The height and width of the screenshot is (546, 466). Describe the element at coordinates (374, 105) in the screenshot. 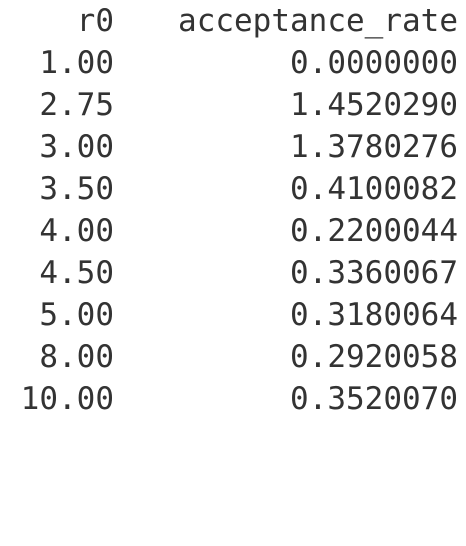

I see `acceptance-rate-value: 1.4520290` at that location.